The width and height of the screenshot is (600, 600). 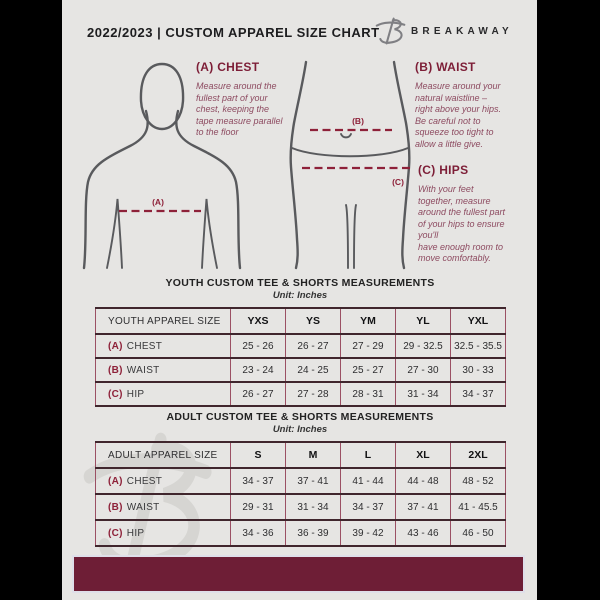 I want to click on hips-right-outline, so click(x=401, y=165).